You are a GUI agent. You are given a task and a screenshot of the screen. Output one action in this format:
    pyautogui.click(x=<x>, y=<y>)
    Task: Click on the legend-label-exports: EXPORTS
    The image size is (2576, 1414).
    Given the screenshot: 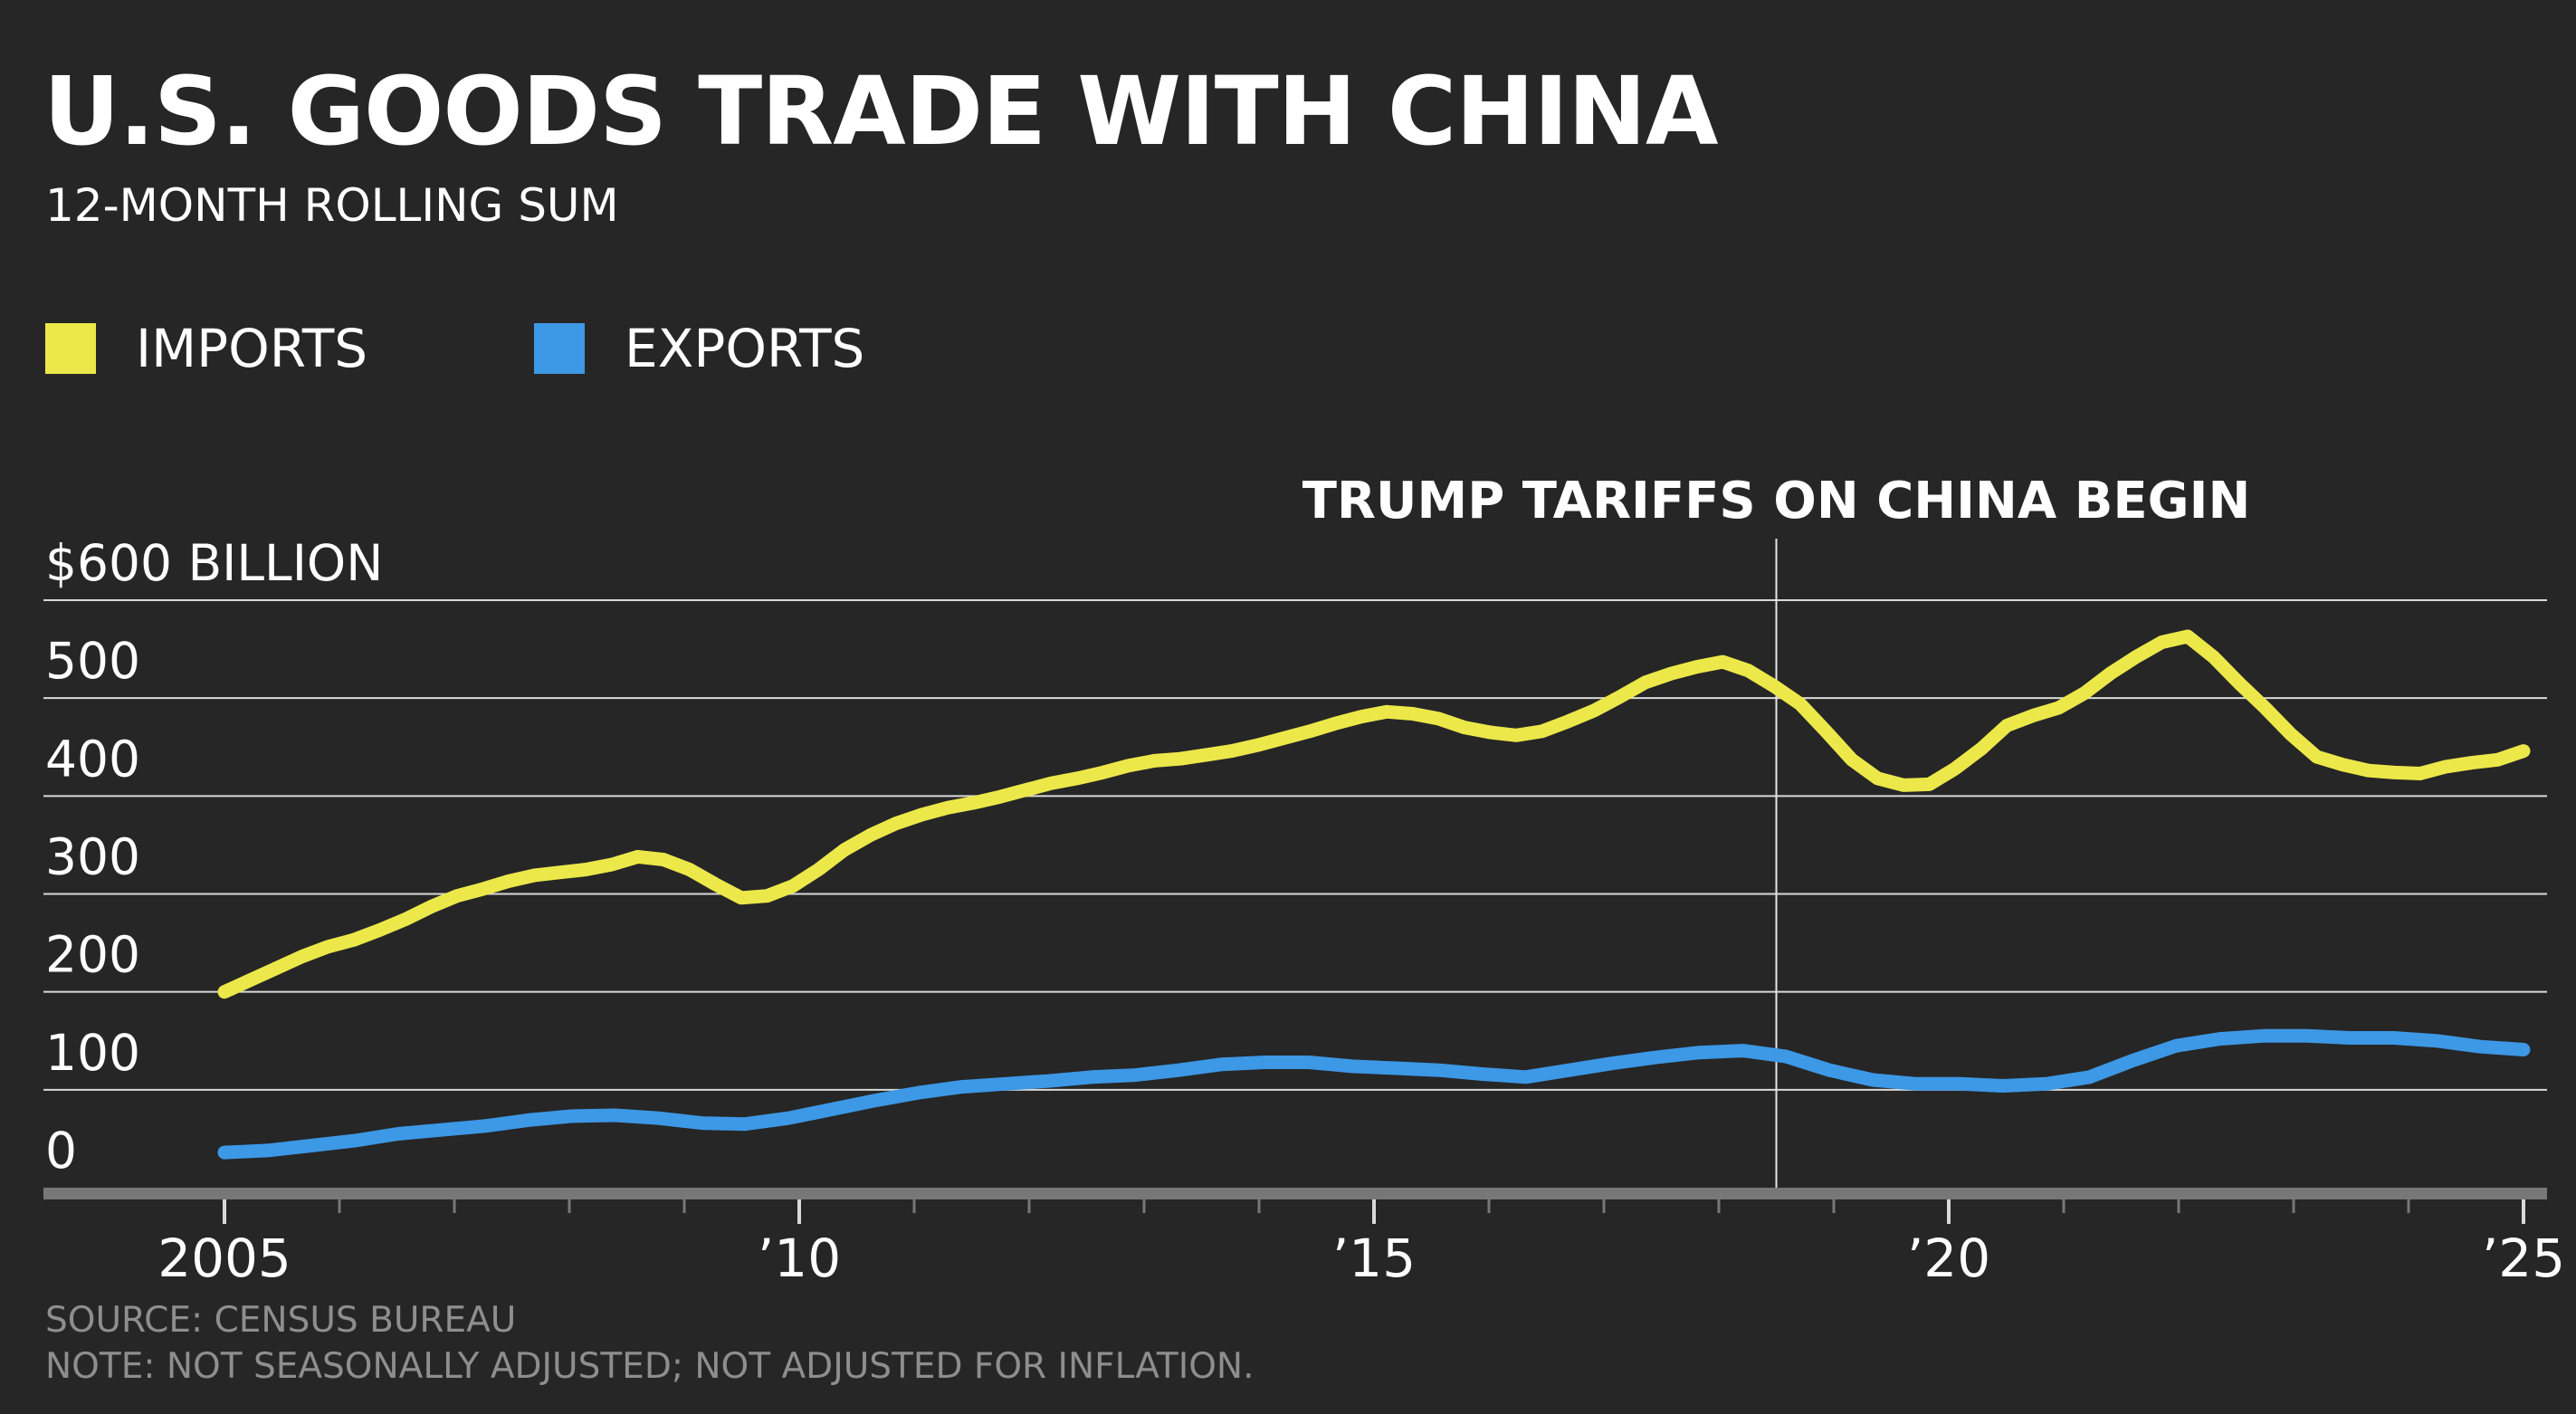 What is the action you would take?
    pyautogui.click(x=745, y=348)
    